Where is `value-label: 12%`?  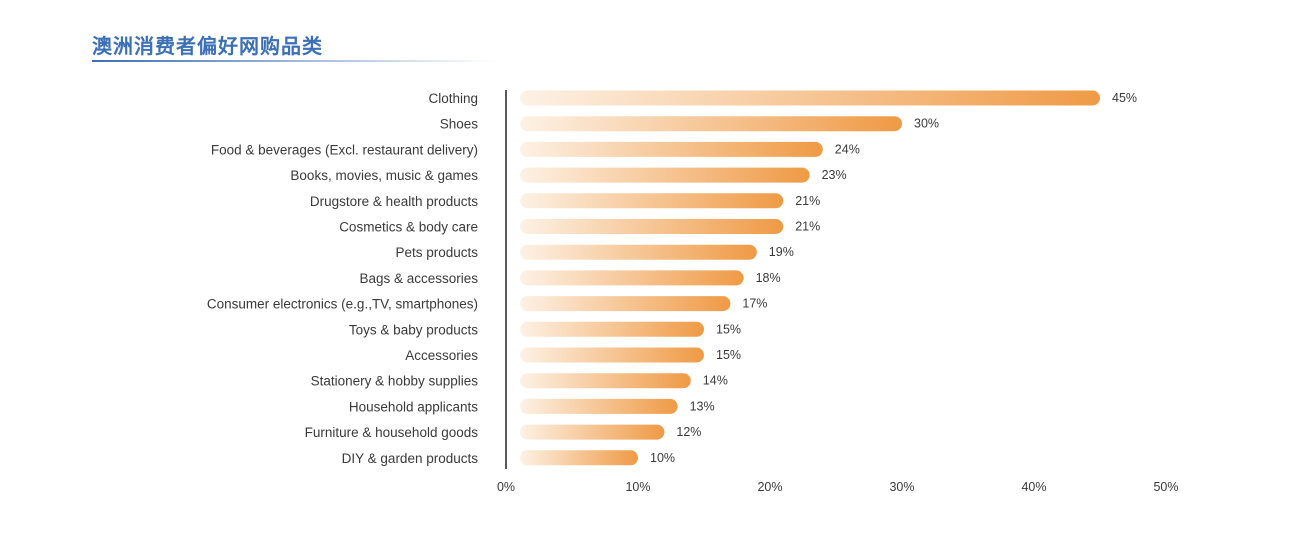
value-label: 12% is located at coordinates (688, 432).